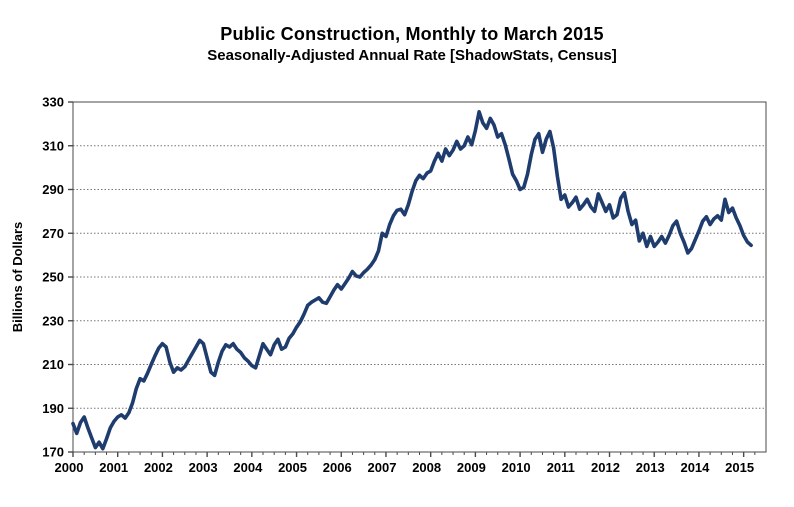 The height and width of the screenshot is (507, 794). What do you see at coordinates (17, 277) in the screenshot?
I see `y-axis-title: Billions of Dollars` at bounding box center [17, 277].